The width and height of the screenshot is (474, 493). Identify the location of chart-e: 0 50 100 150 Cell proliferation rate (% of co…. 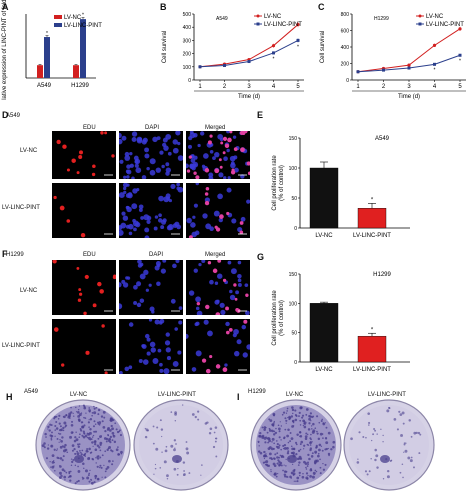
(341, 187).